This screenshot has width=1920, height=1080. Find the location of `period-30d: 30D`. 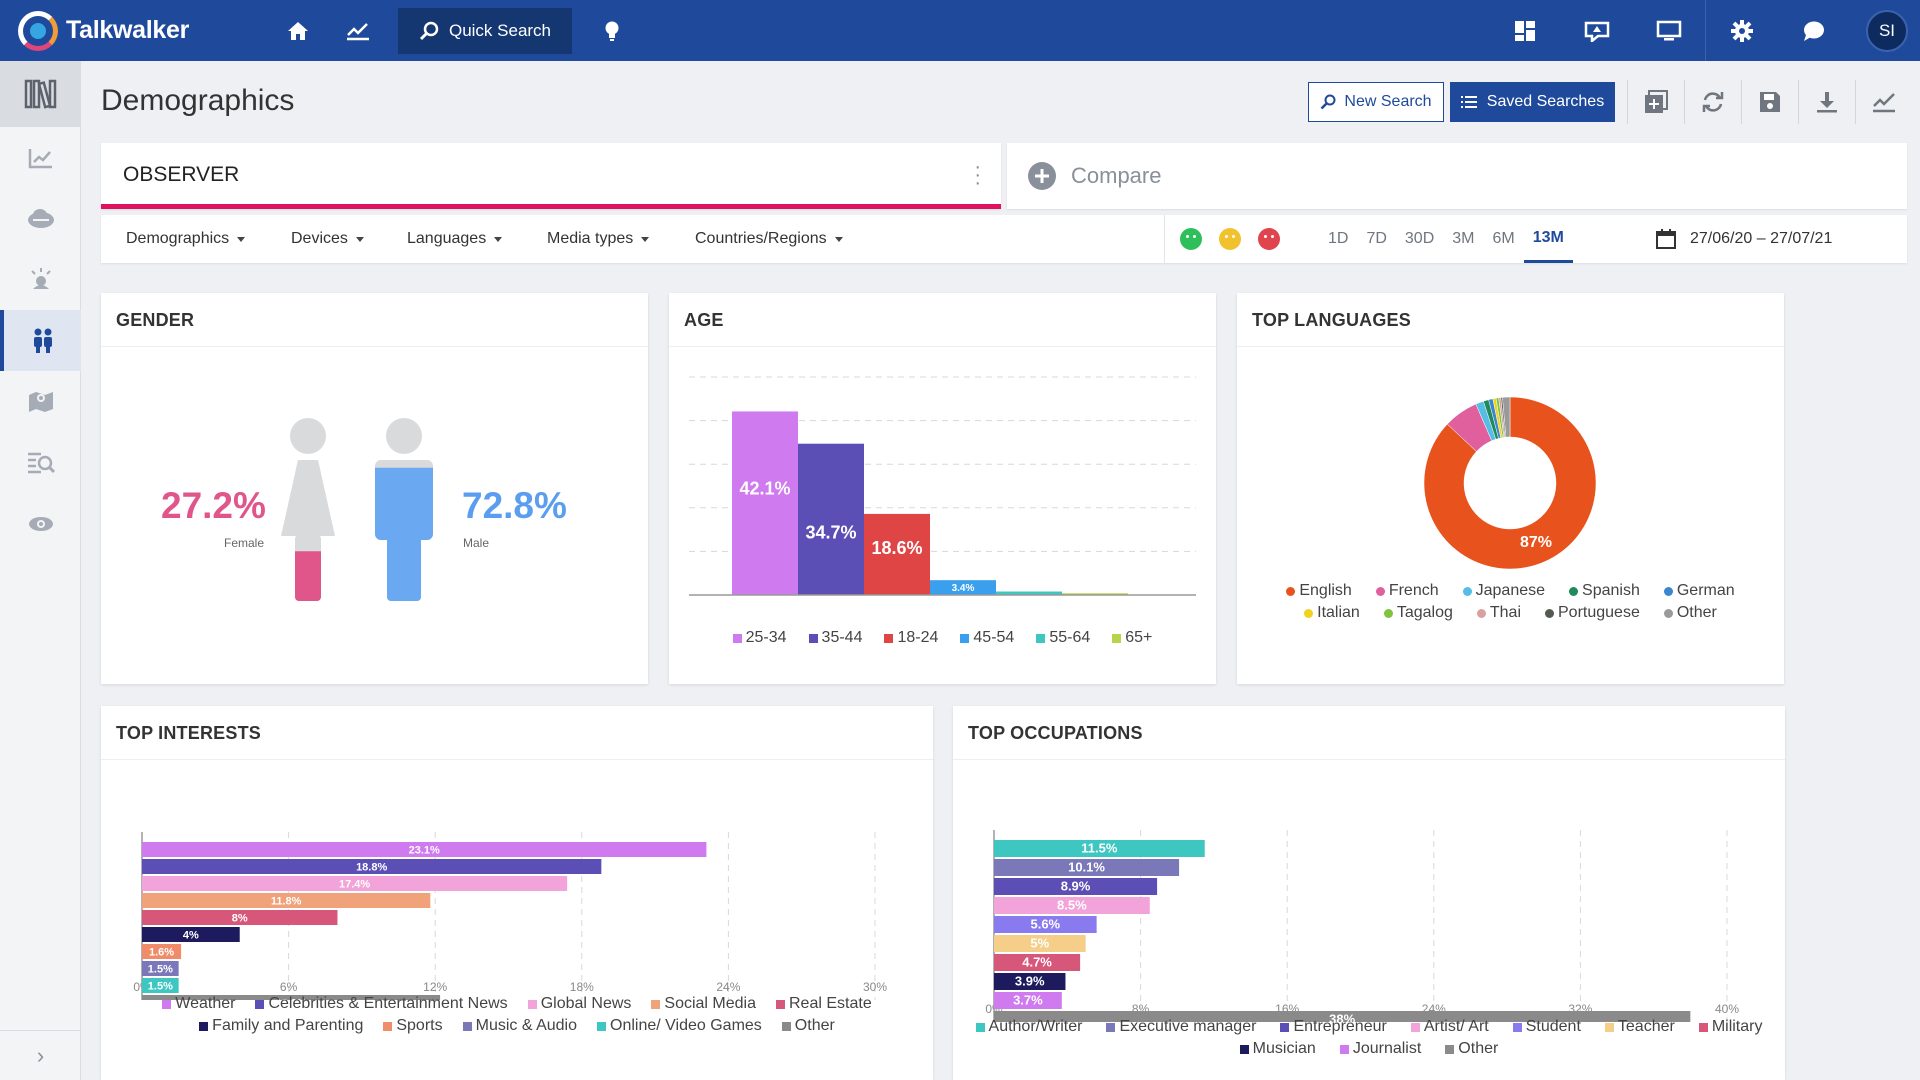

period-30d: 30D is located at coordinates (1419, 238).